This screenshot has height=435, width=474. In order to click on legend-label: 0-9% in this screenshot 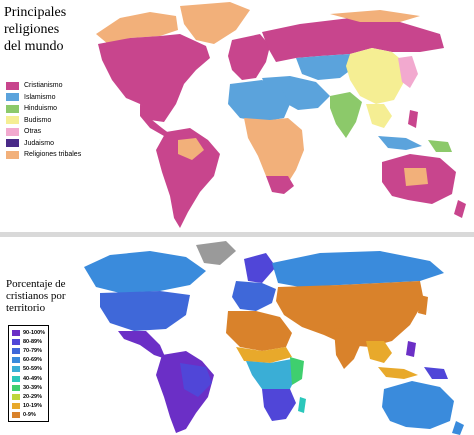, I will do `click(29, 415)`.